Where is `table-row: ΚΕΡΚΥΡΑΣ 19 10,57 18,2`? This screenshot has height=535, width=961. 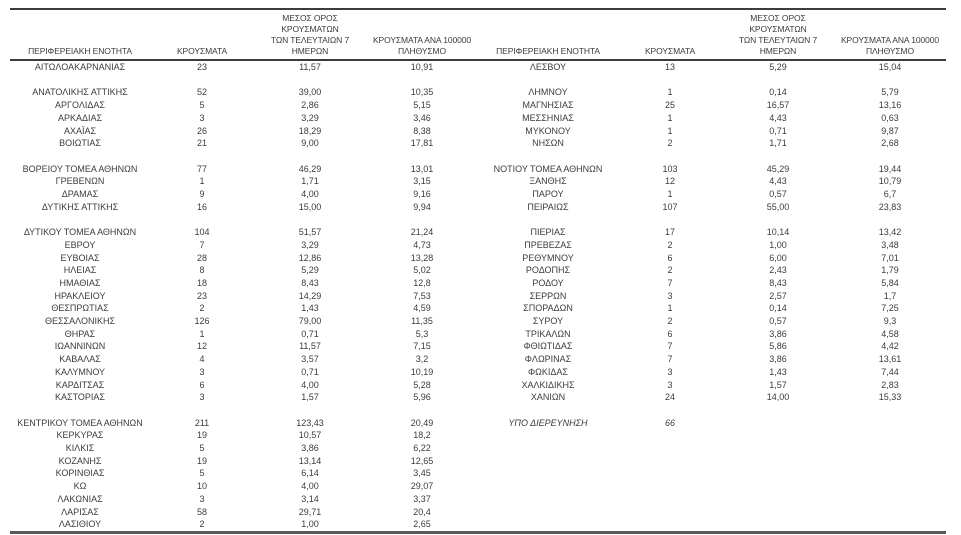
table-row: ΚΕΡΚΥΡΑΣ 19 10,57 18,2 is located at coordinates (478, 435).